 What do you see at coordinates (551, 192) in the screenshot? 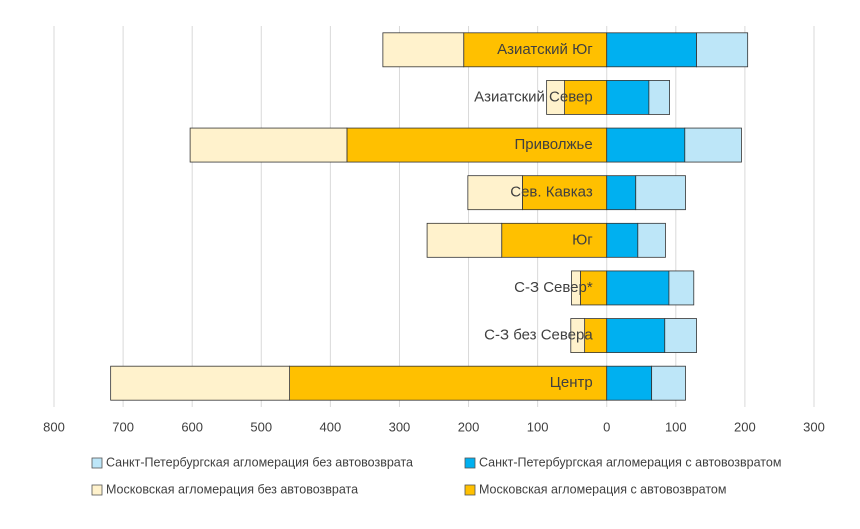
I see `category-label: Сев. Кавказ` at bounding box center [551, 192].